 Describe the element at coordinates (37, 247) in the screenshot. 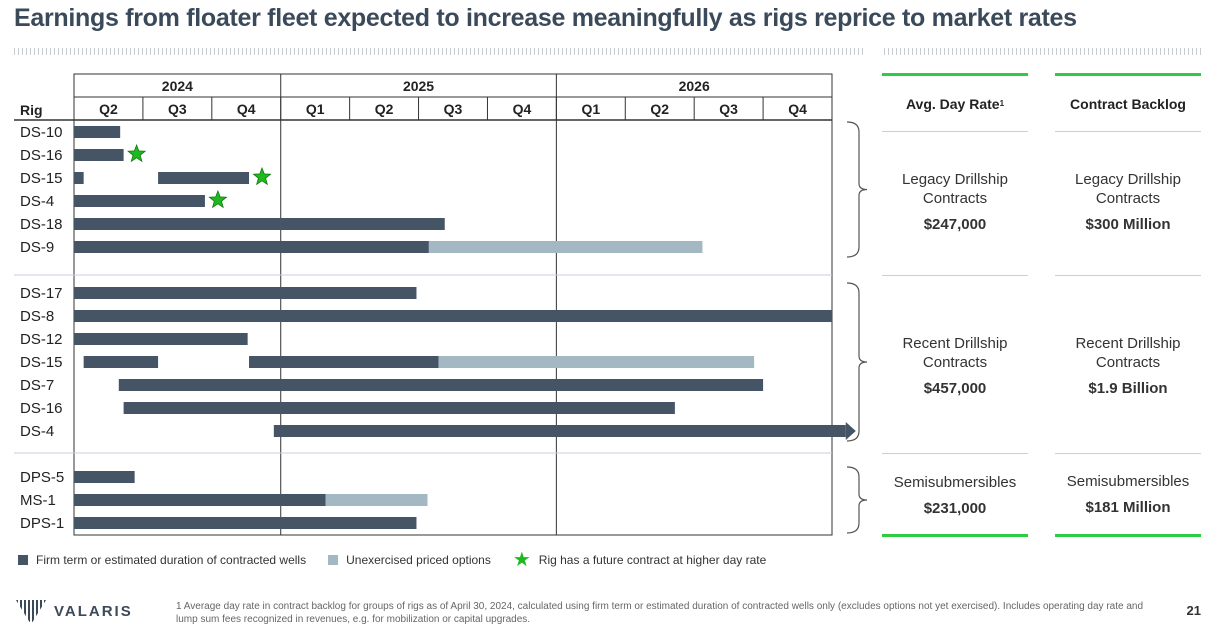

I see `rig-label: DS-9` at that location.